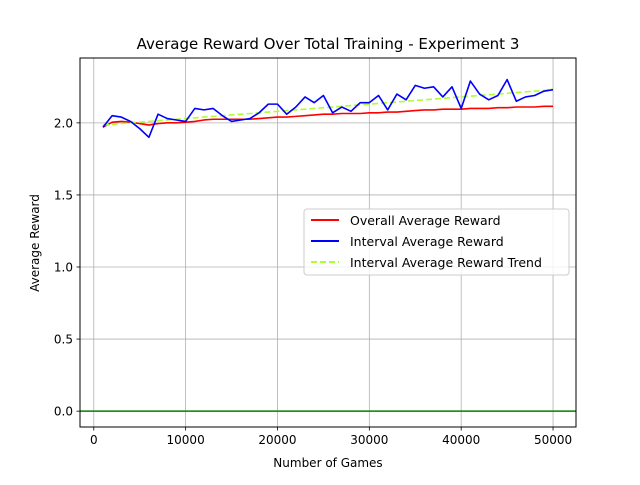 This screenshot has height=485, width=640. I want to click on y-axis-ticks: 0.0 0.5 1.0 1.5 2.0, so click(67, 267).